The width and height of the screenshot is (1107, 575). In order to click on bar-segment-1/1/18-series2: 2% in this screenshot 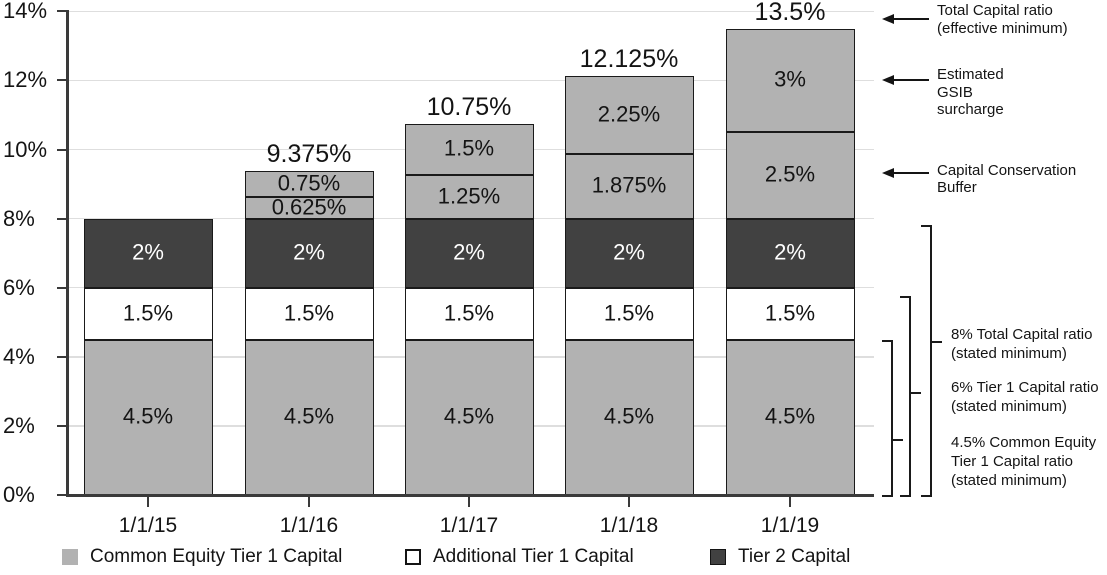, I will do `click(629, 253)`.